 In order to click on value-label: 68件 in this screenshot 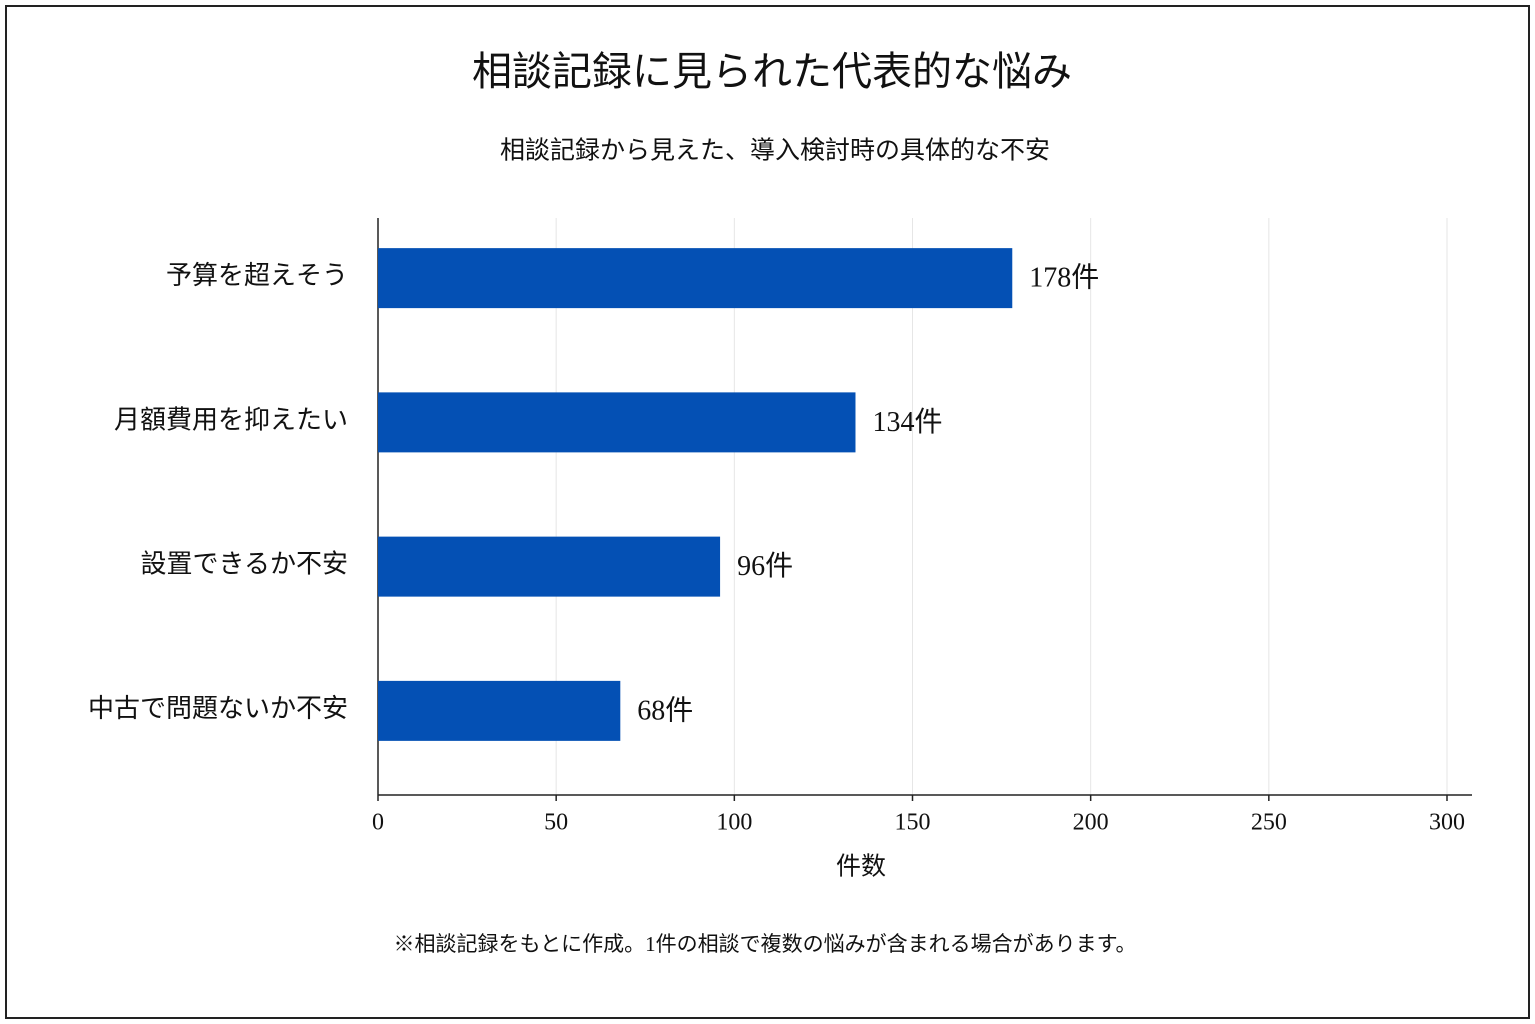, I will do `click(665, 710)`.